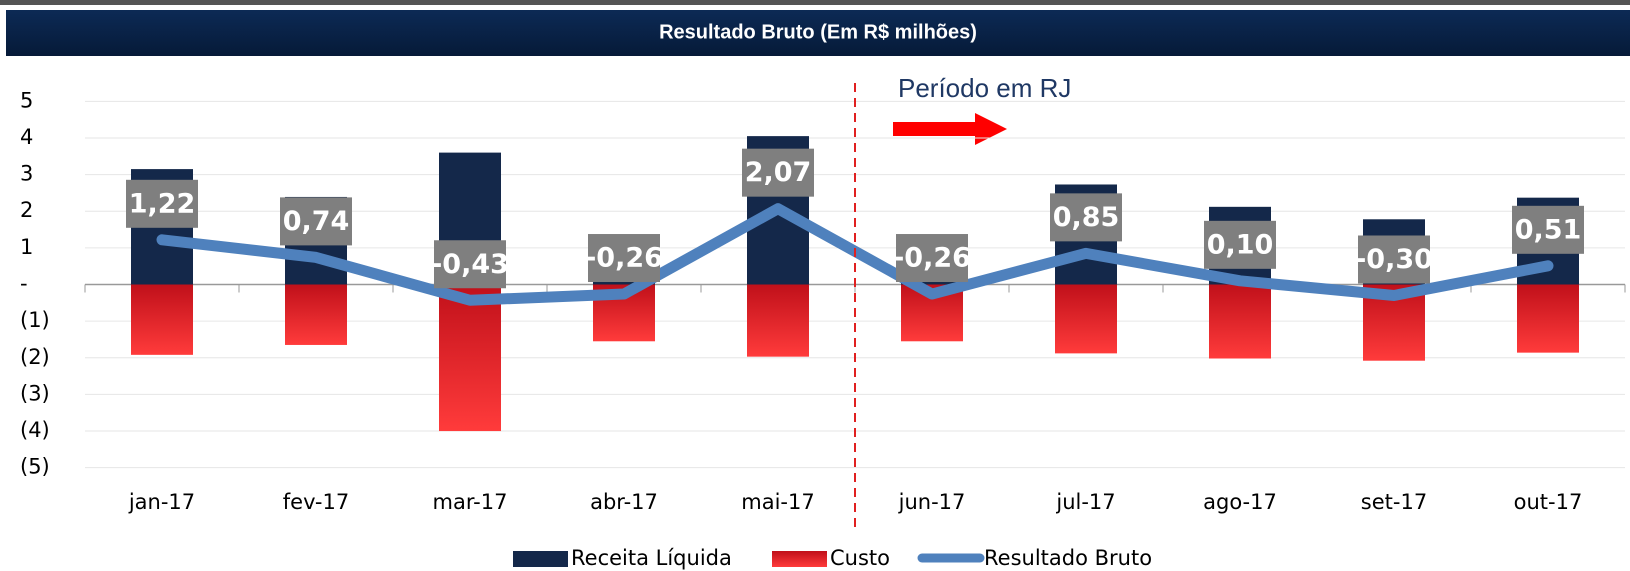 This screenshot has width=1630, height=571. Describe the element at coordinates (1548, 502) in the screenshot. I see `x-tick-label: out-17` at that location.